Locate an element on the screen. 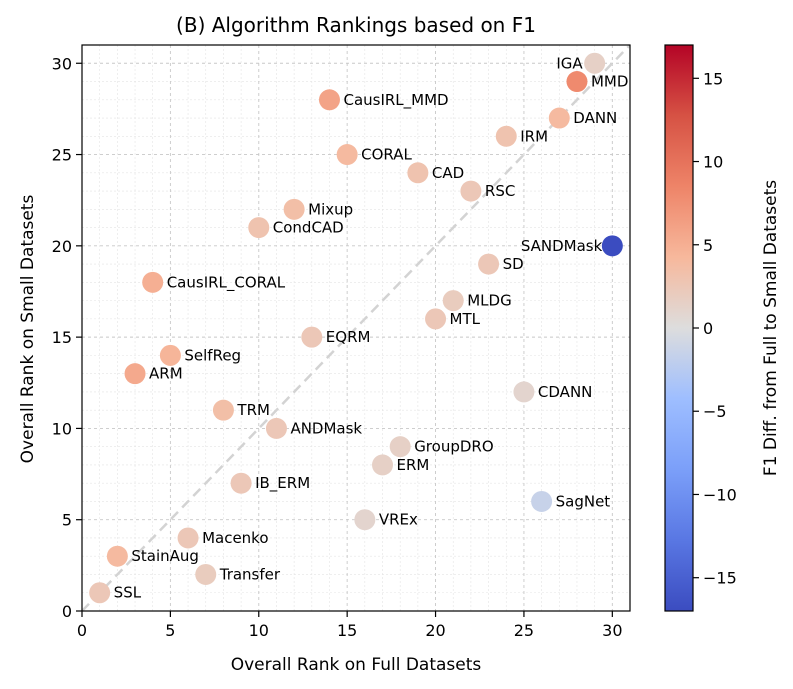 Image resolution: width=793 pixels, height=689 pixels. point-label-causirl_mmd: CausIRL_MMD is located at coordinates (395, 100).